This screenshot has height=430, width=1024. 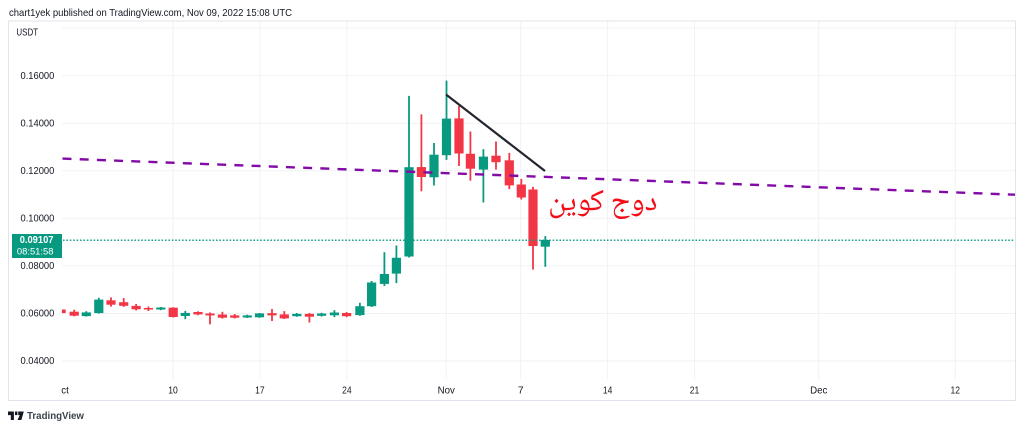 I want to click on svg-text: 21, so click(x=695, y=390).